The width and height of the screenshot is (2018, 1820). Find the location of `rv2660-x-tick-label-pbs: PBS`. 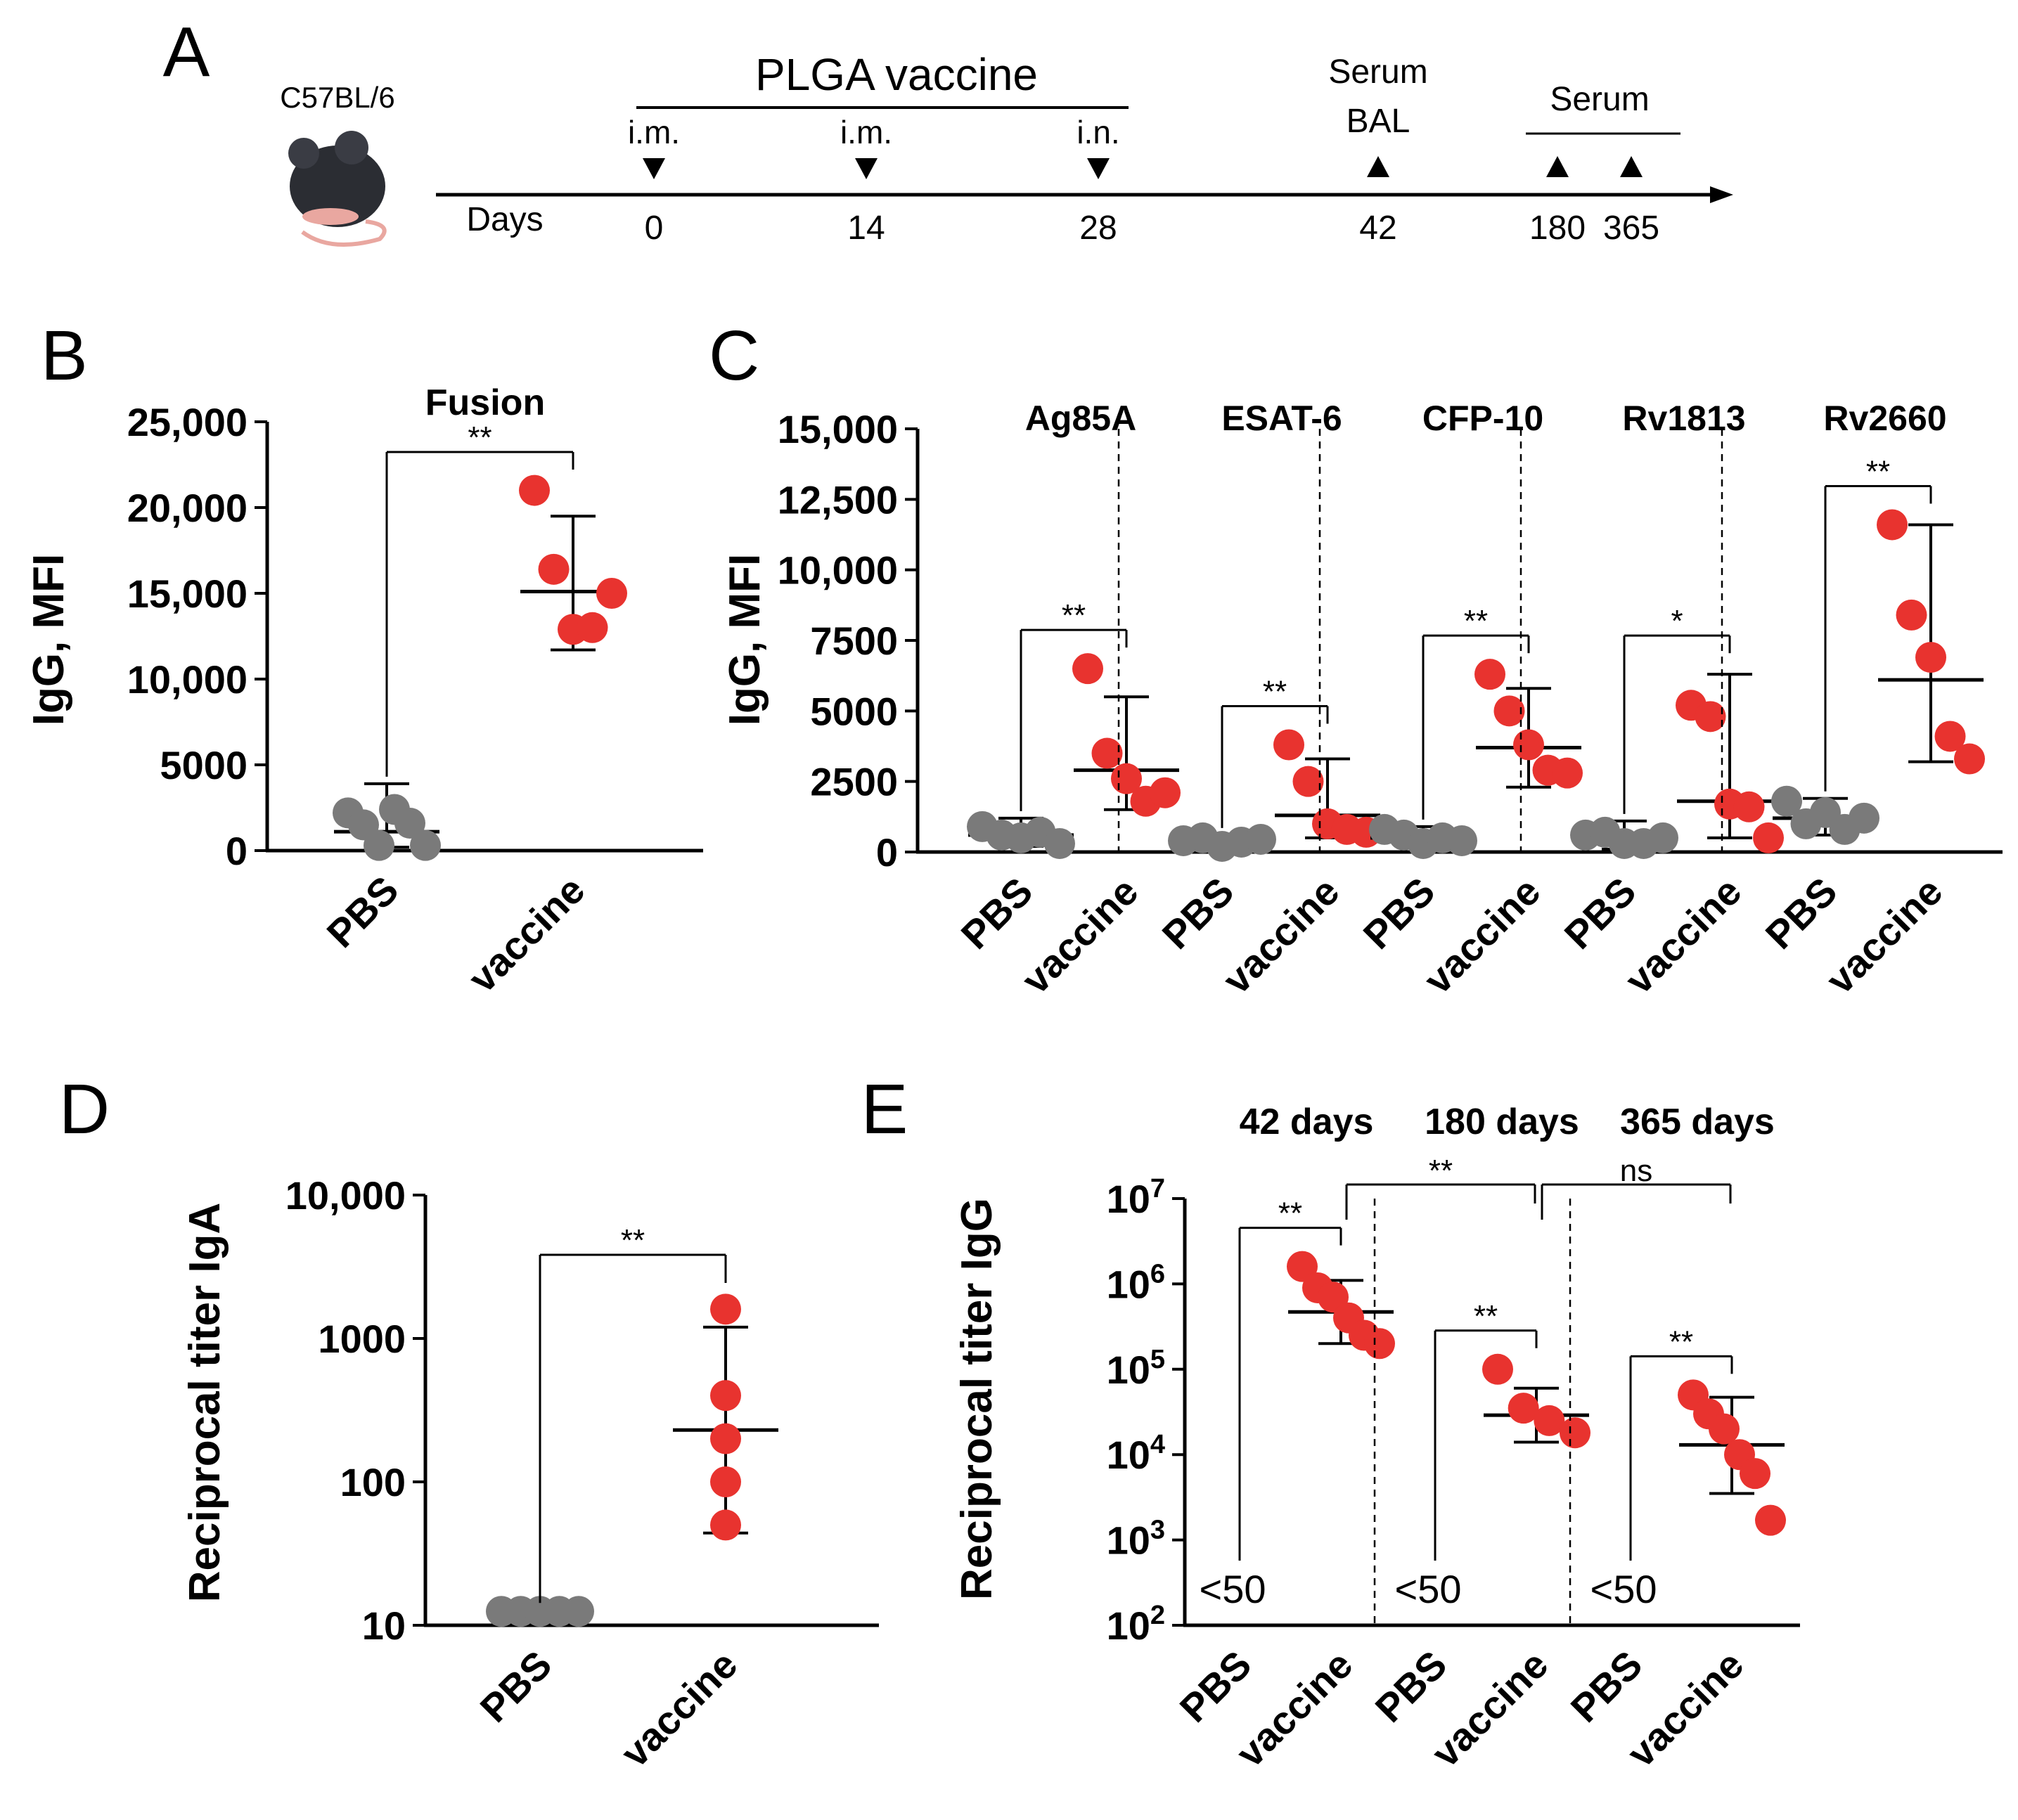

rv2660-x-tick-label-pbs: PBS is located at coordinates (1801, 913).